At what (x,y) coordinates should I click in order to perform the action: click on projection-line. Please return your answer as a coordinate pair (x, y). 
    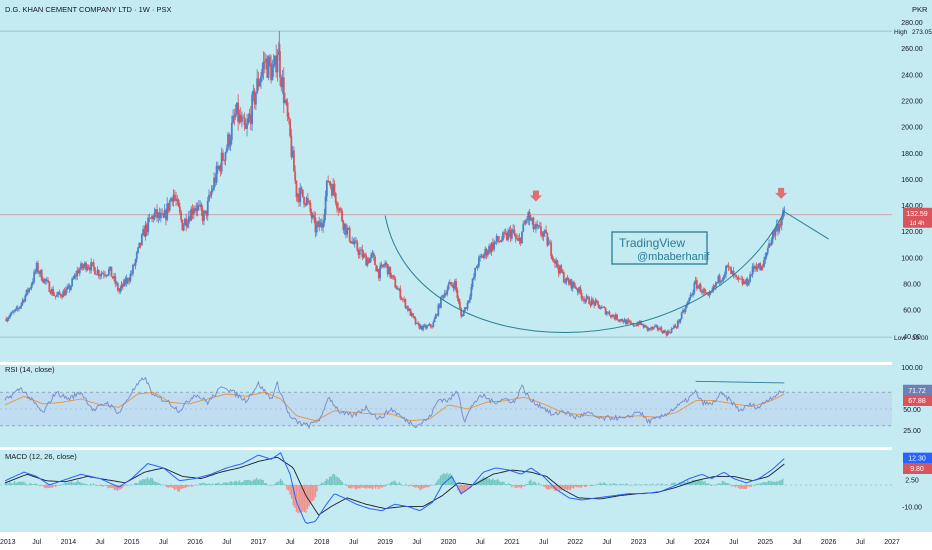
    Looking at the image, I should click on (806, 225).